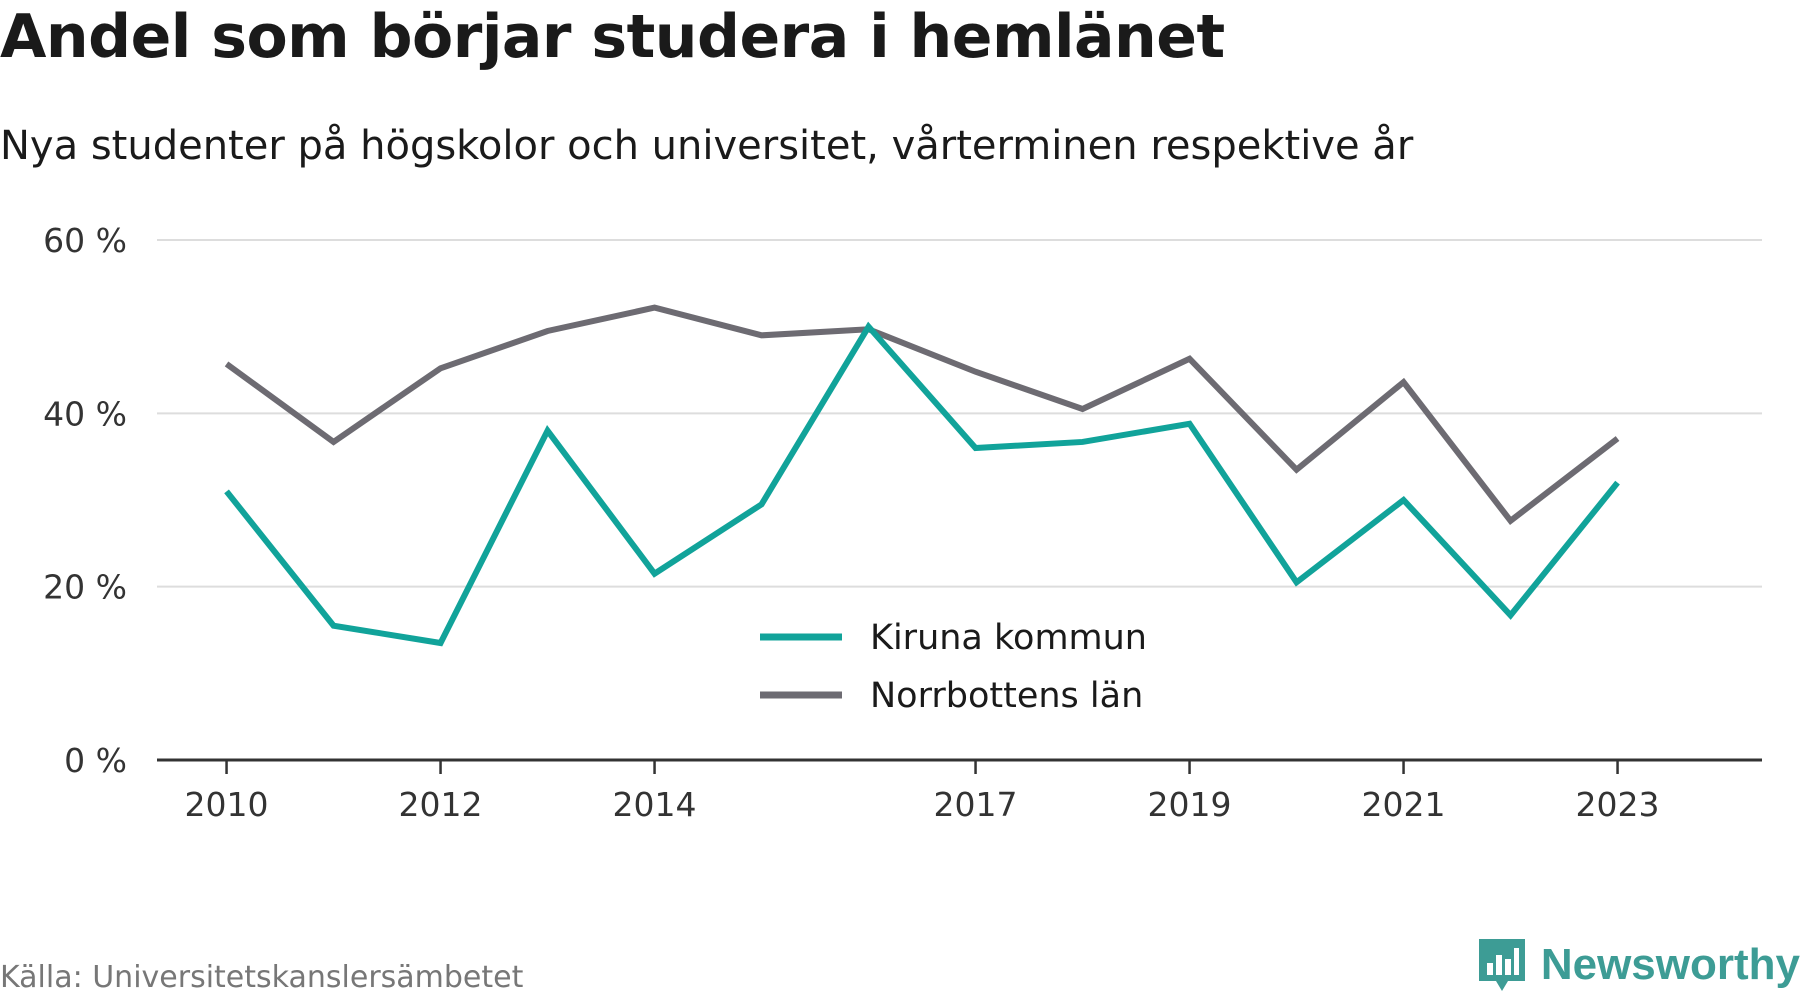 The image size is (1800, 1000). Describe the element at coordinates (655, 804) in the screenshot. I see `x-tick-label-2014: 2014` at that location.